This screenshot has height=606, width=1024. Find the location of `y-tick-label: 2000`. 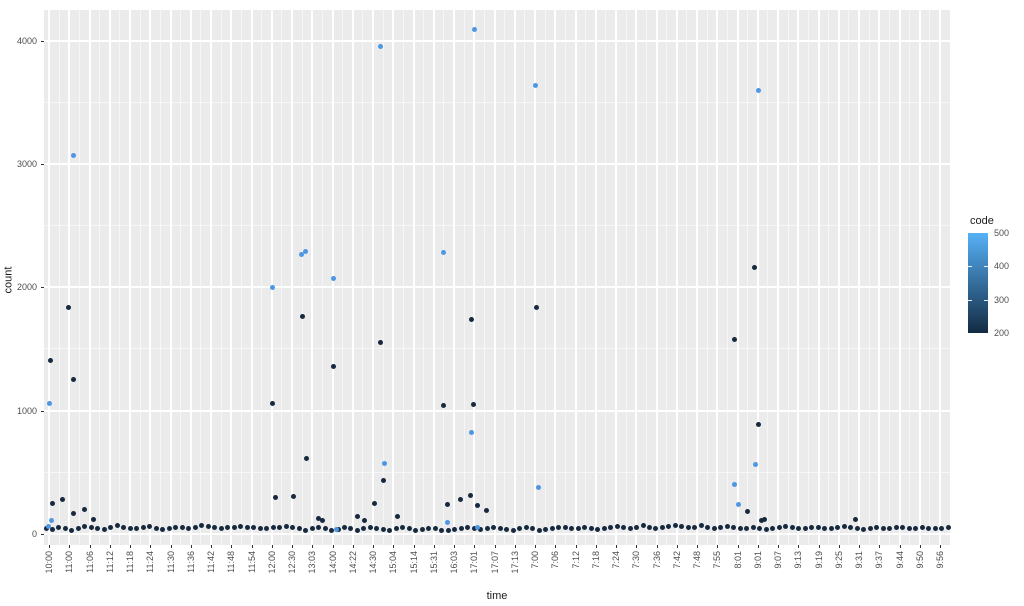

y-tick-label: 2000 is located at coordinates (26, 287).